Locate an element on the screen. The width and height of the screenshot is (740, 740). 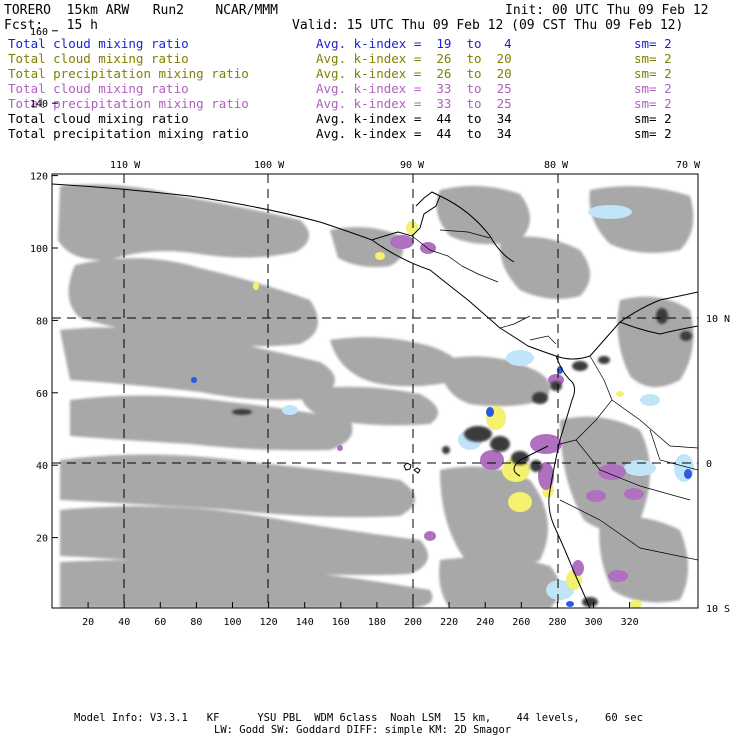
lat-label: 10 S is located at coordinates (718, 609).